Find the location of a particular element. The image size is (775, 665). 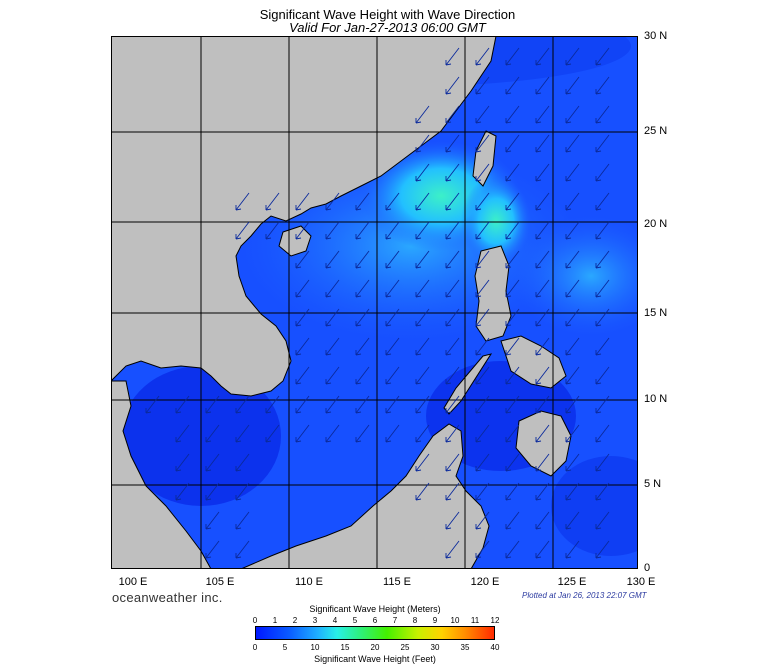

borneo is located at coordinates (365, 496).